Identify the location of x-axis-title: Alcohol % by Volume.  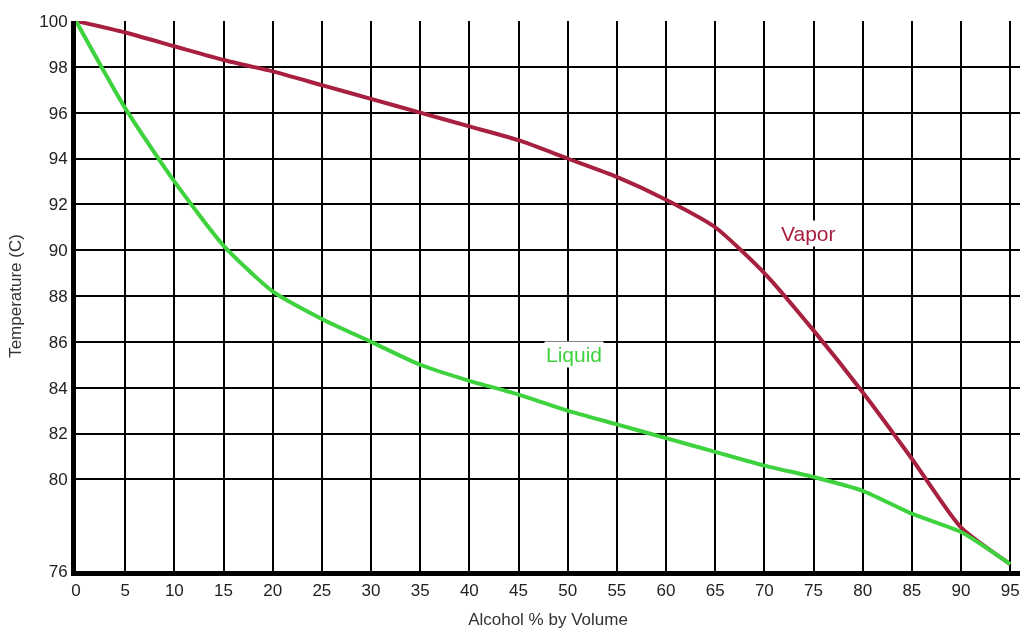
(548, 619).